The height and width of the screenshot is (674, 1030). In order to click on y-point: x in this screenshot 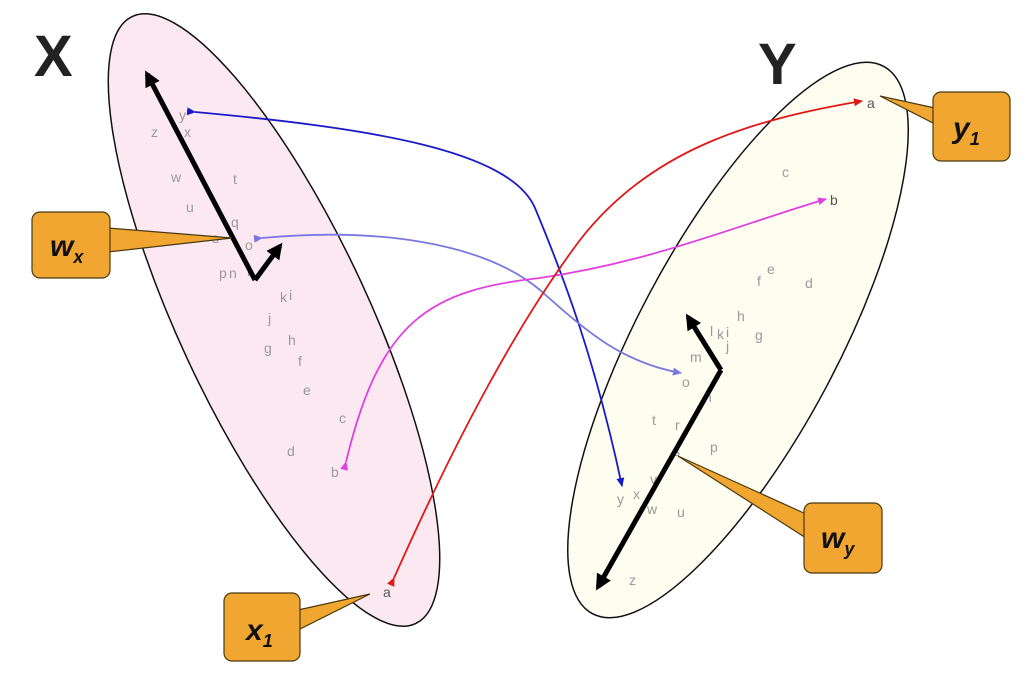, I will do `click(636, 494)`.